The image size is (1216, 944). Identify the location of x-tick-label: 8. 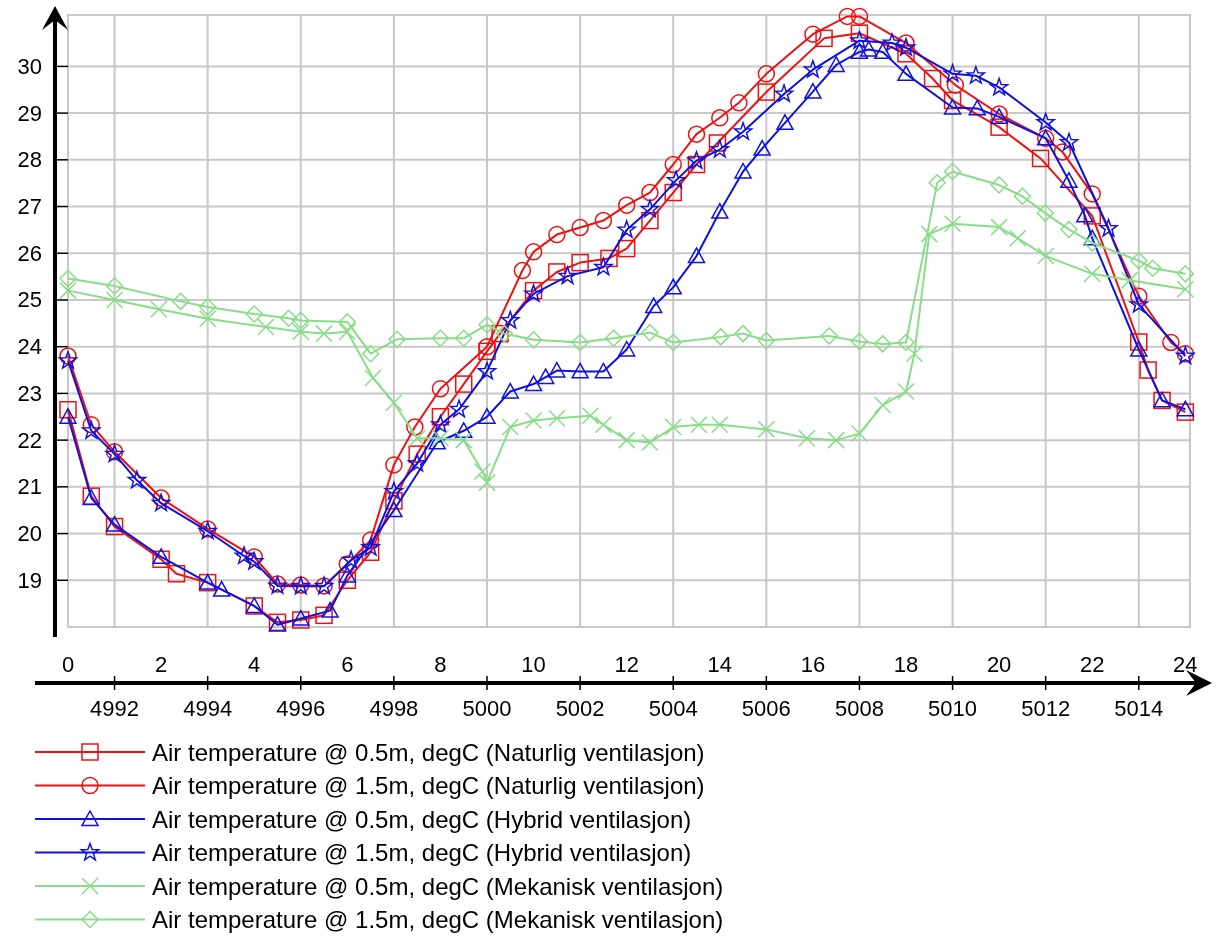
(440, 664).